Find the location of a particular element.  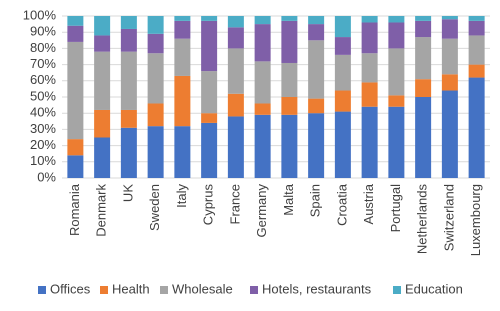

y-tick-label: 60% is located at coordinates (43, 79).